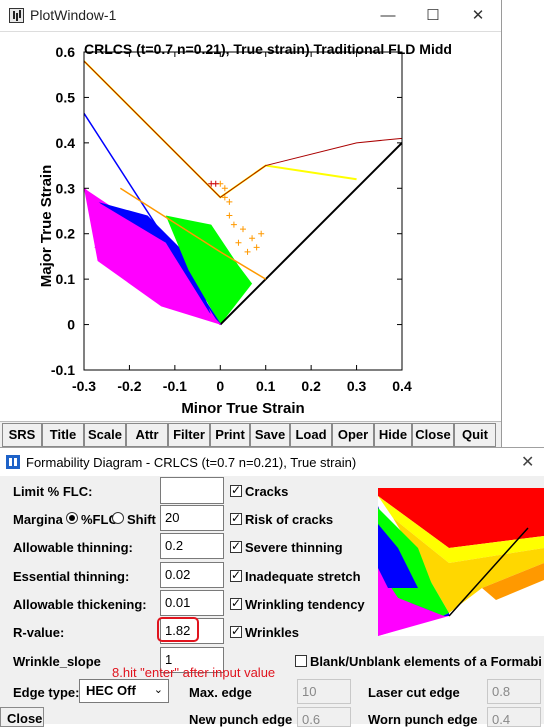  Describe the element at coordinates (433, 435) in the screenshot. I see `toolbar-close-button: Close` at that location.